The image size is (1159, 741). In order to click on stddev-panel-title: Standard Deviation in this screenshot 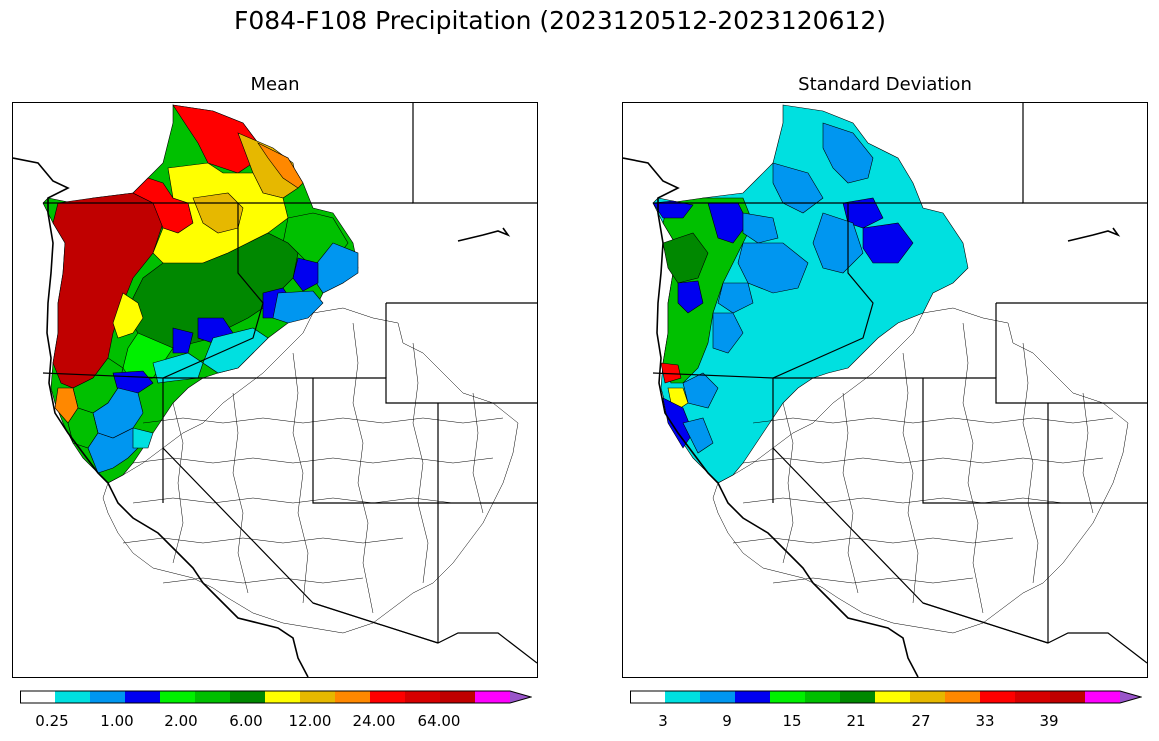, I will do `click(885, 84)`.